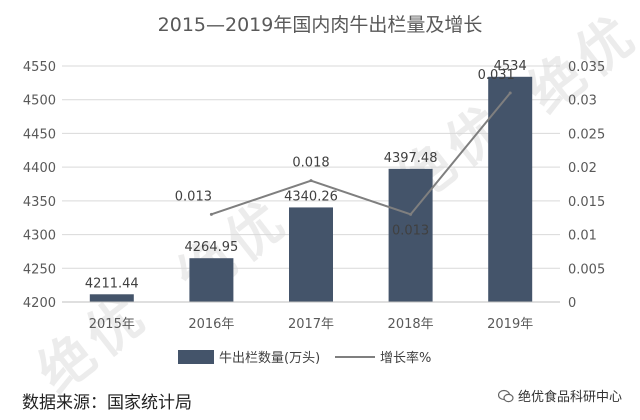 The image size is (640, 420). Describe the element at coordinates (310, 163) in the screenshot. I see `line-value-label: 0.018` at that location.